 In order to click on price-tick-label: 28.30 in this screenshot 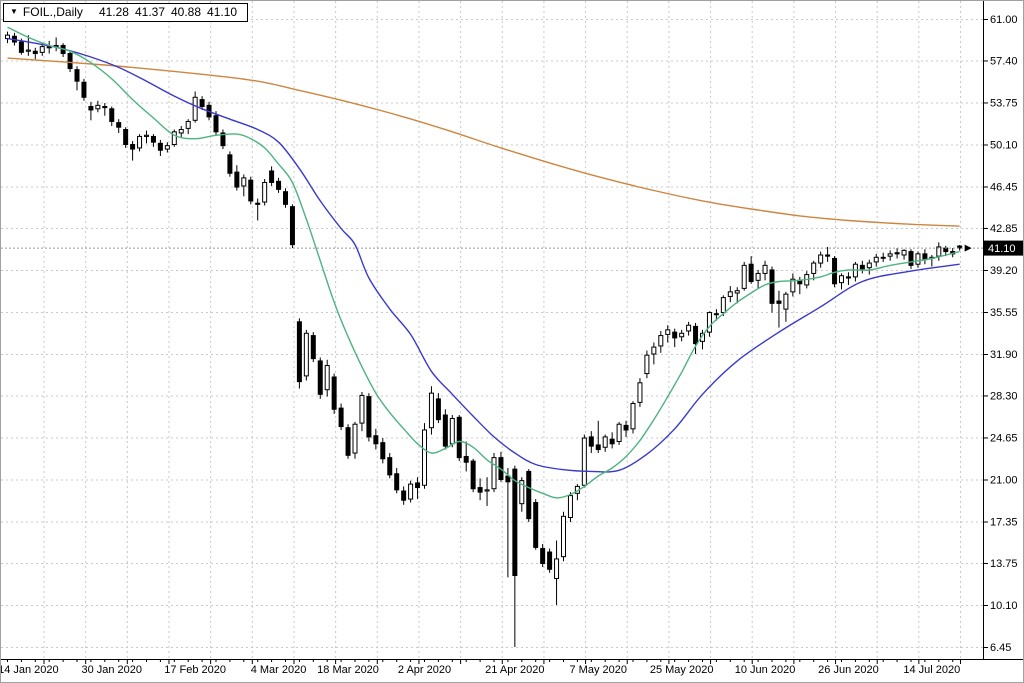, I will do `click(1004, 396)`.